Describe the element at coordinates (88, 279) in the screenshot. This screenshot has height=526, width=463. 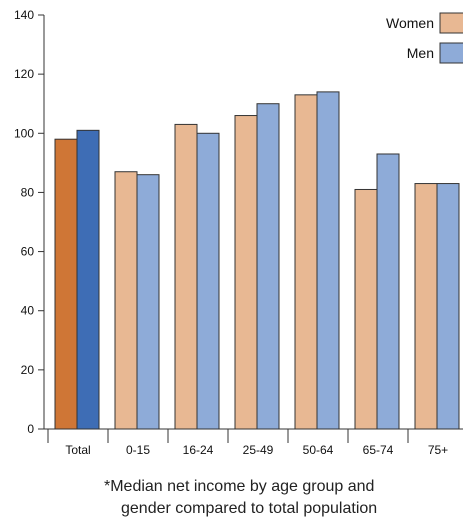
I see `bar-men-Total` at that location.